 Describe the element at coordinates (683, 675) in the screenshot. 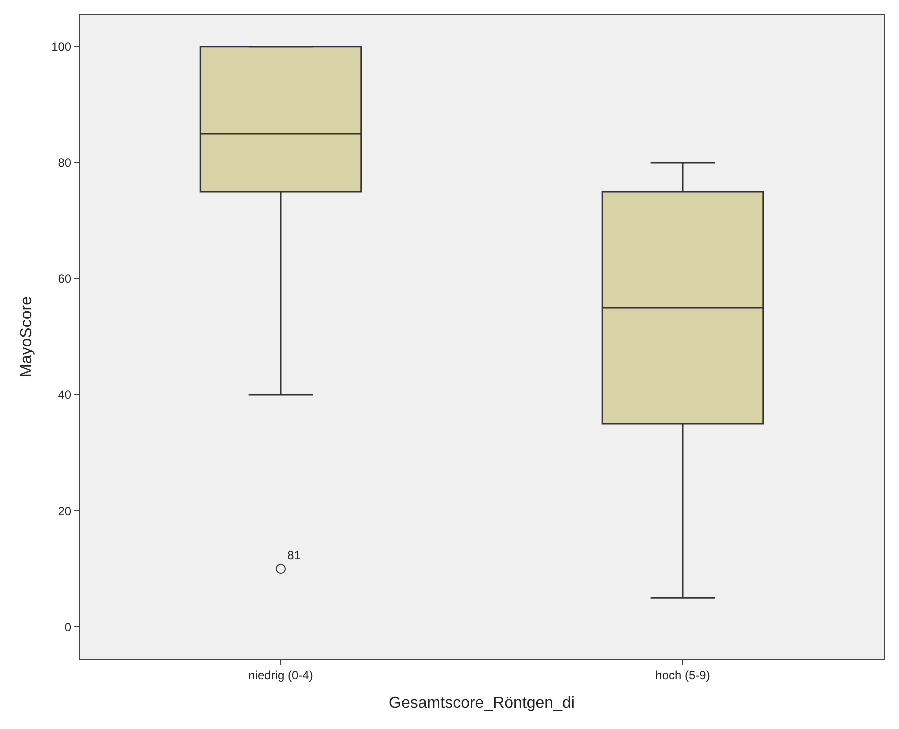

I see `x-tick-label: hoch (5-9)` at that location.